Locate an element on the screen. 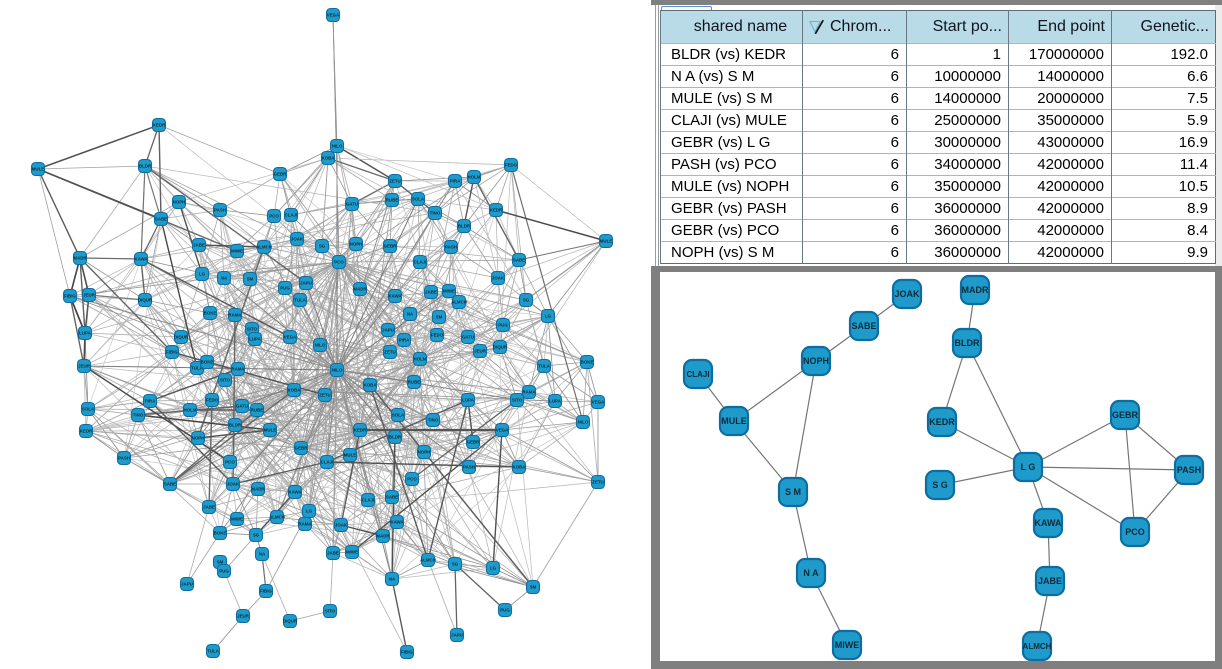 The height and width of the screenshot is (669, 1222). svg-text: MULE is located at coordinates (734, 421).